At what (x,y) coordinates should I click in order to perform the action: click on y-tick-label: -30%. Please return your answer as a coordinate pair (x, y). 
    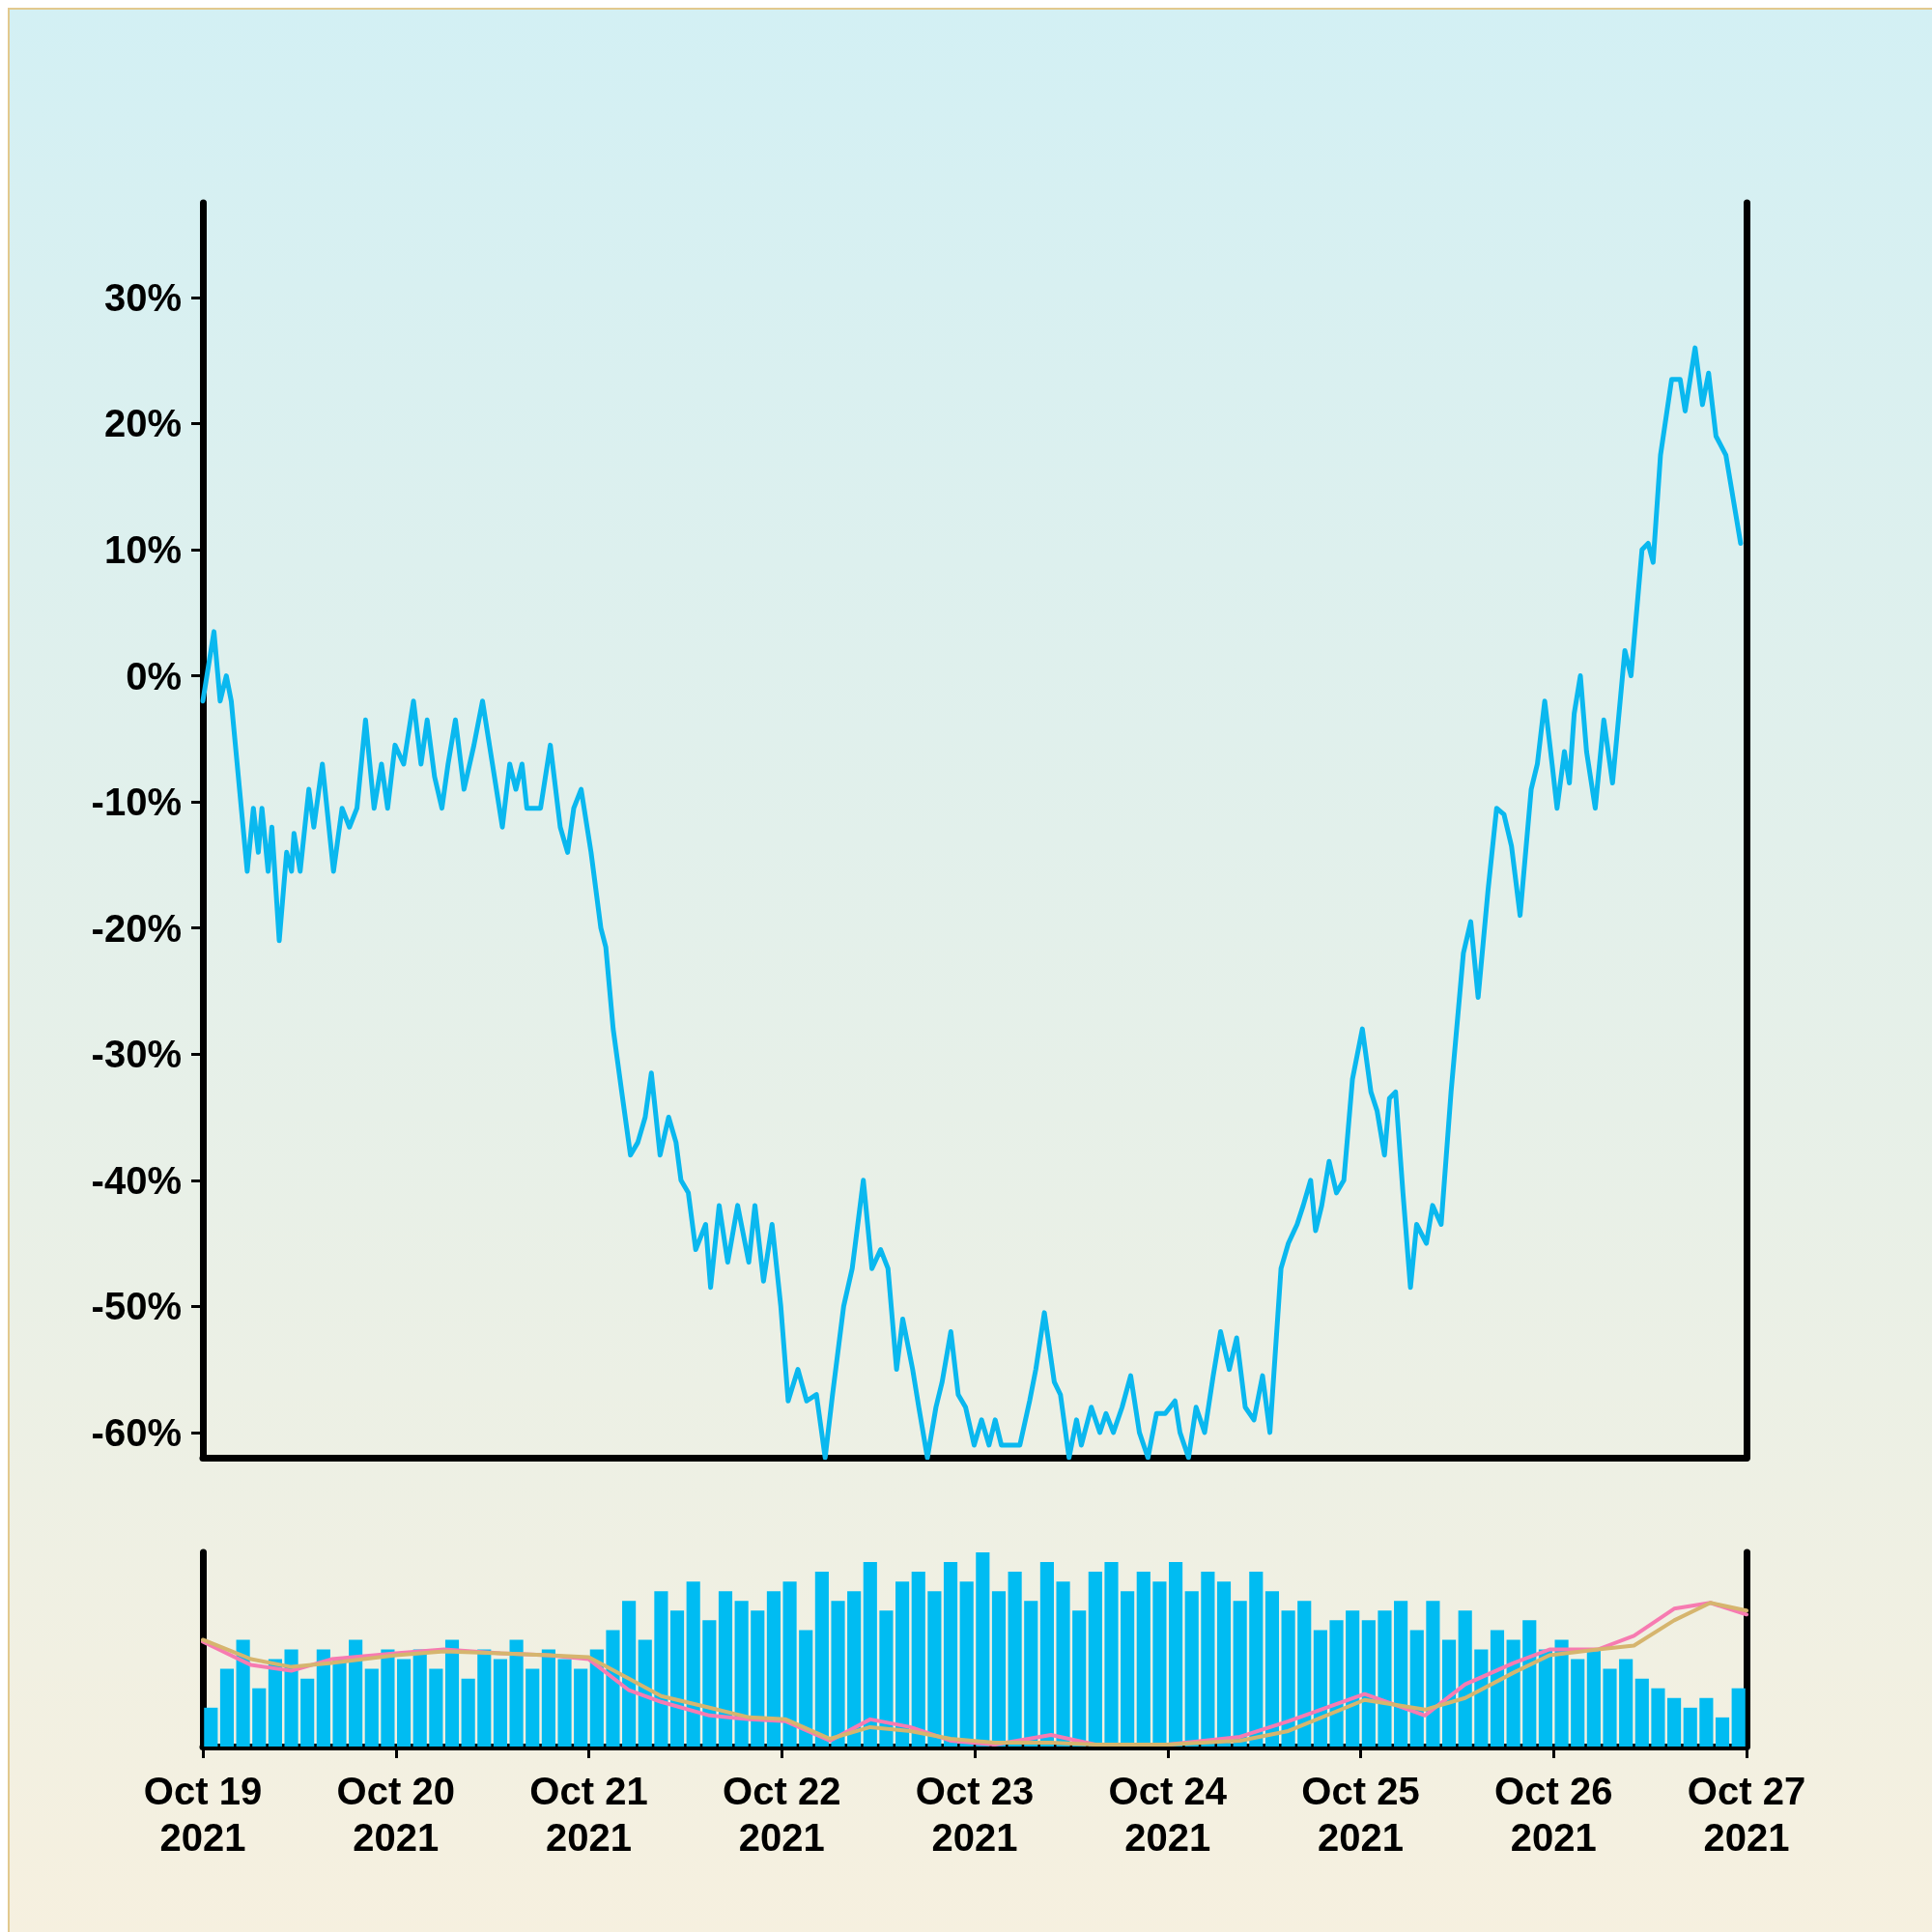
    Looking at the image, I should click on (136, 1054).